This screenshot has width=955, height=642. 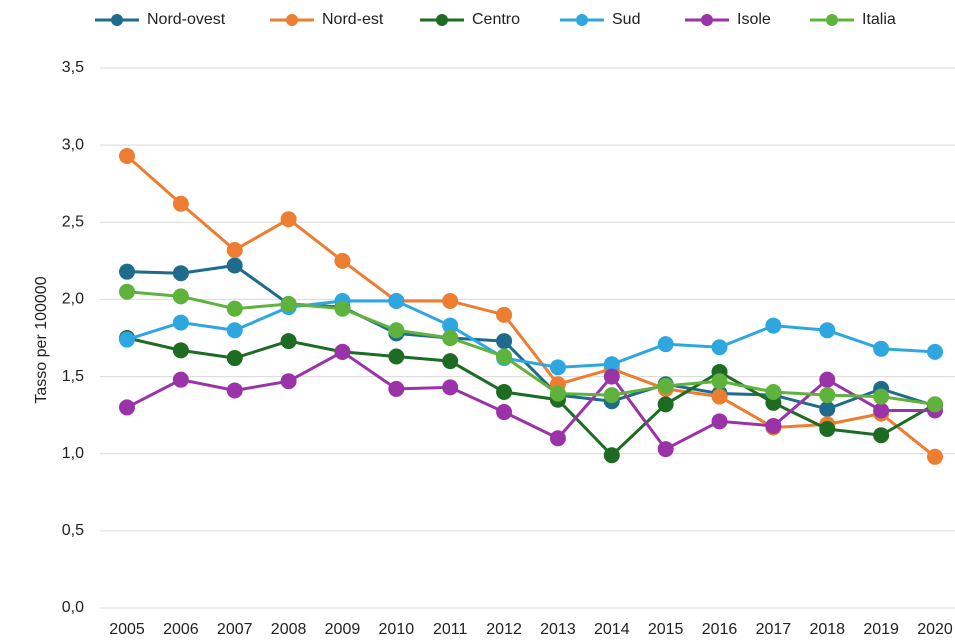 I want to click on legend-label: Sud, so click(x=626, y=19).